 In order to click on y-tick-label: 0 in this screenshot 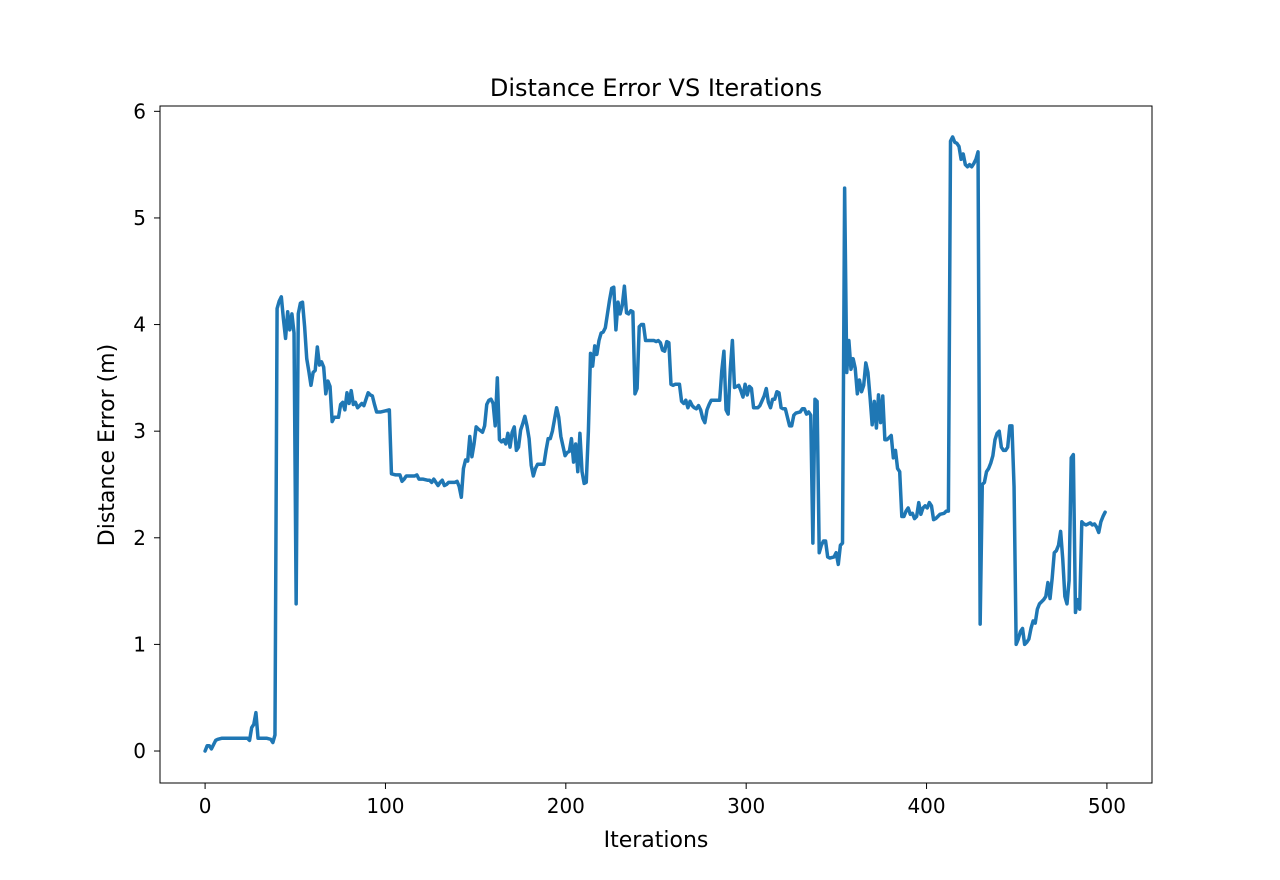, I will do `click(139, 751)`.